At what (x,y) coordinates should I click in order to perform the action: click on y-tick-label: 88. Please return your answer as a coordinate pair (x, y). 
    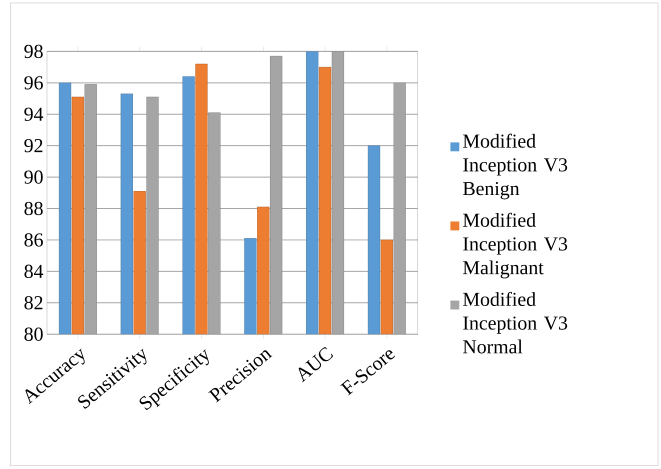
    Looking at the image, I should click on (33, 209).